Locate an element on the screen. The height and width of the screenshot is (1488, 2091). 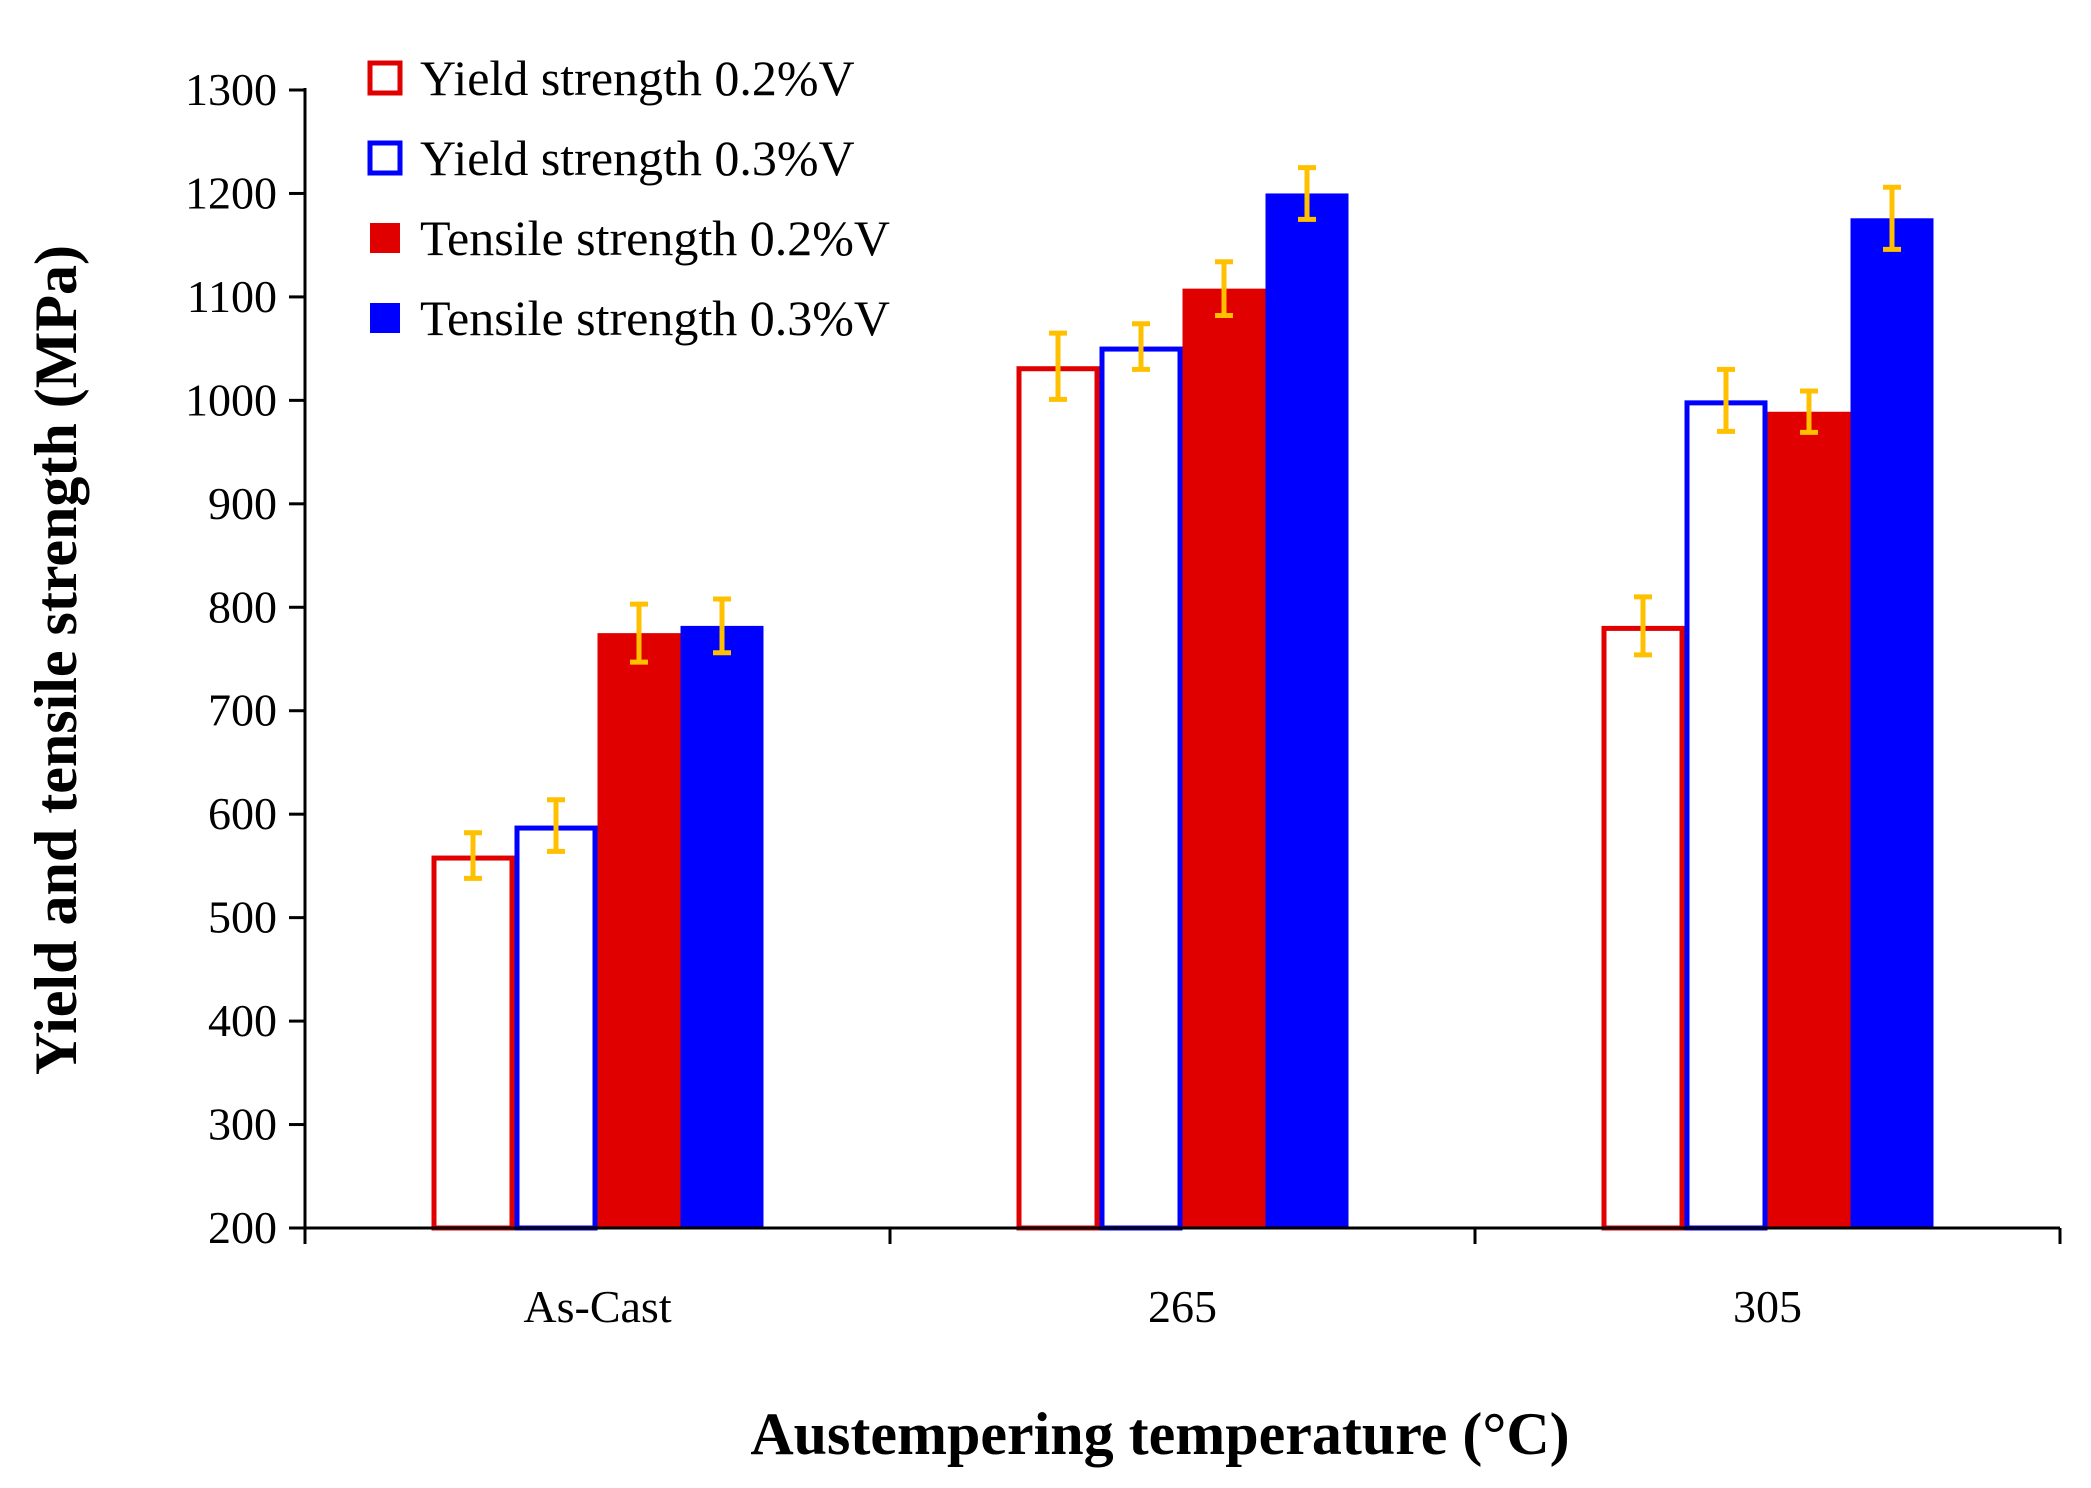
y-tick-label-1000: 1000 is located at coordinates (231, 399).